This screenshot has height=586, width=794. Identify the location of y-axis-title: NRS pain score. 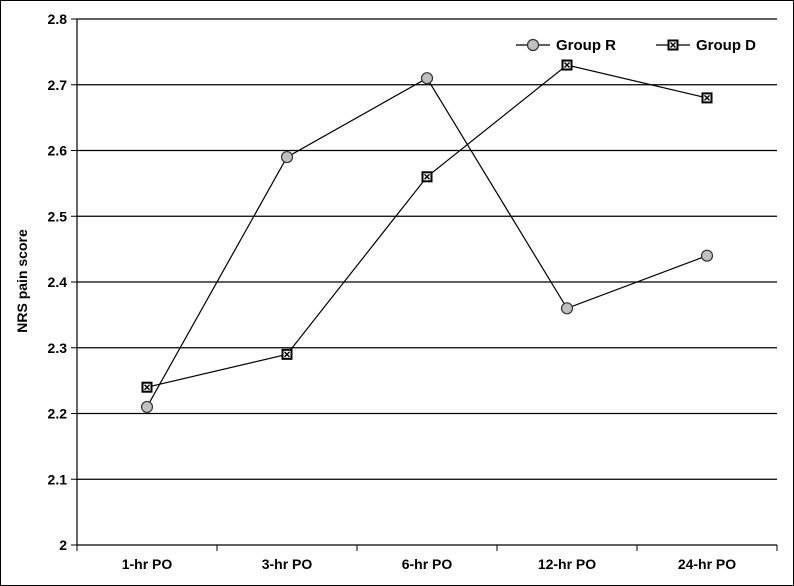
(22, 281).